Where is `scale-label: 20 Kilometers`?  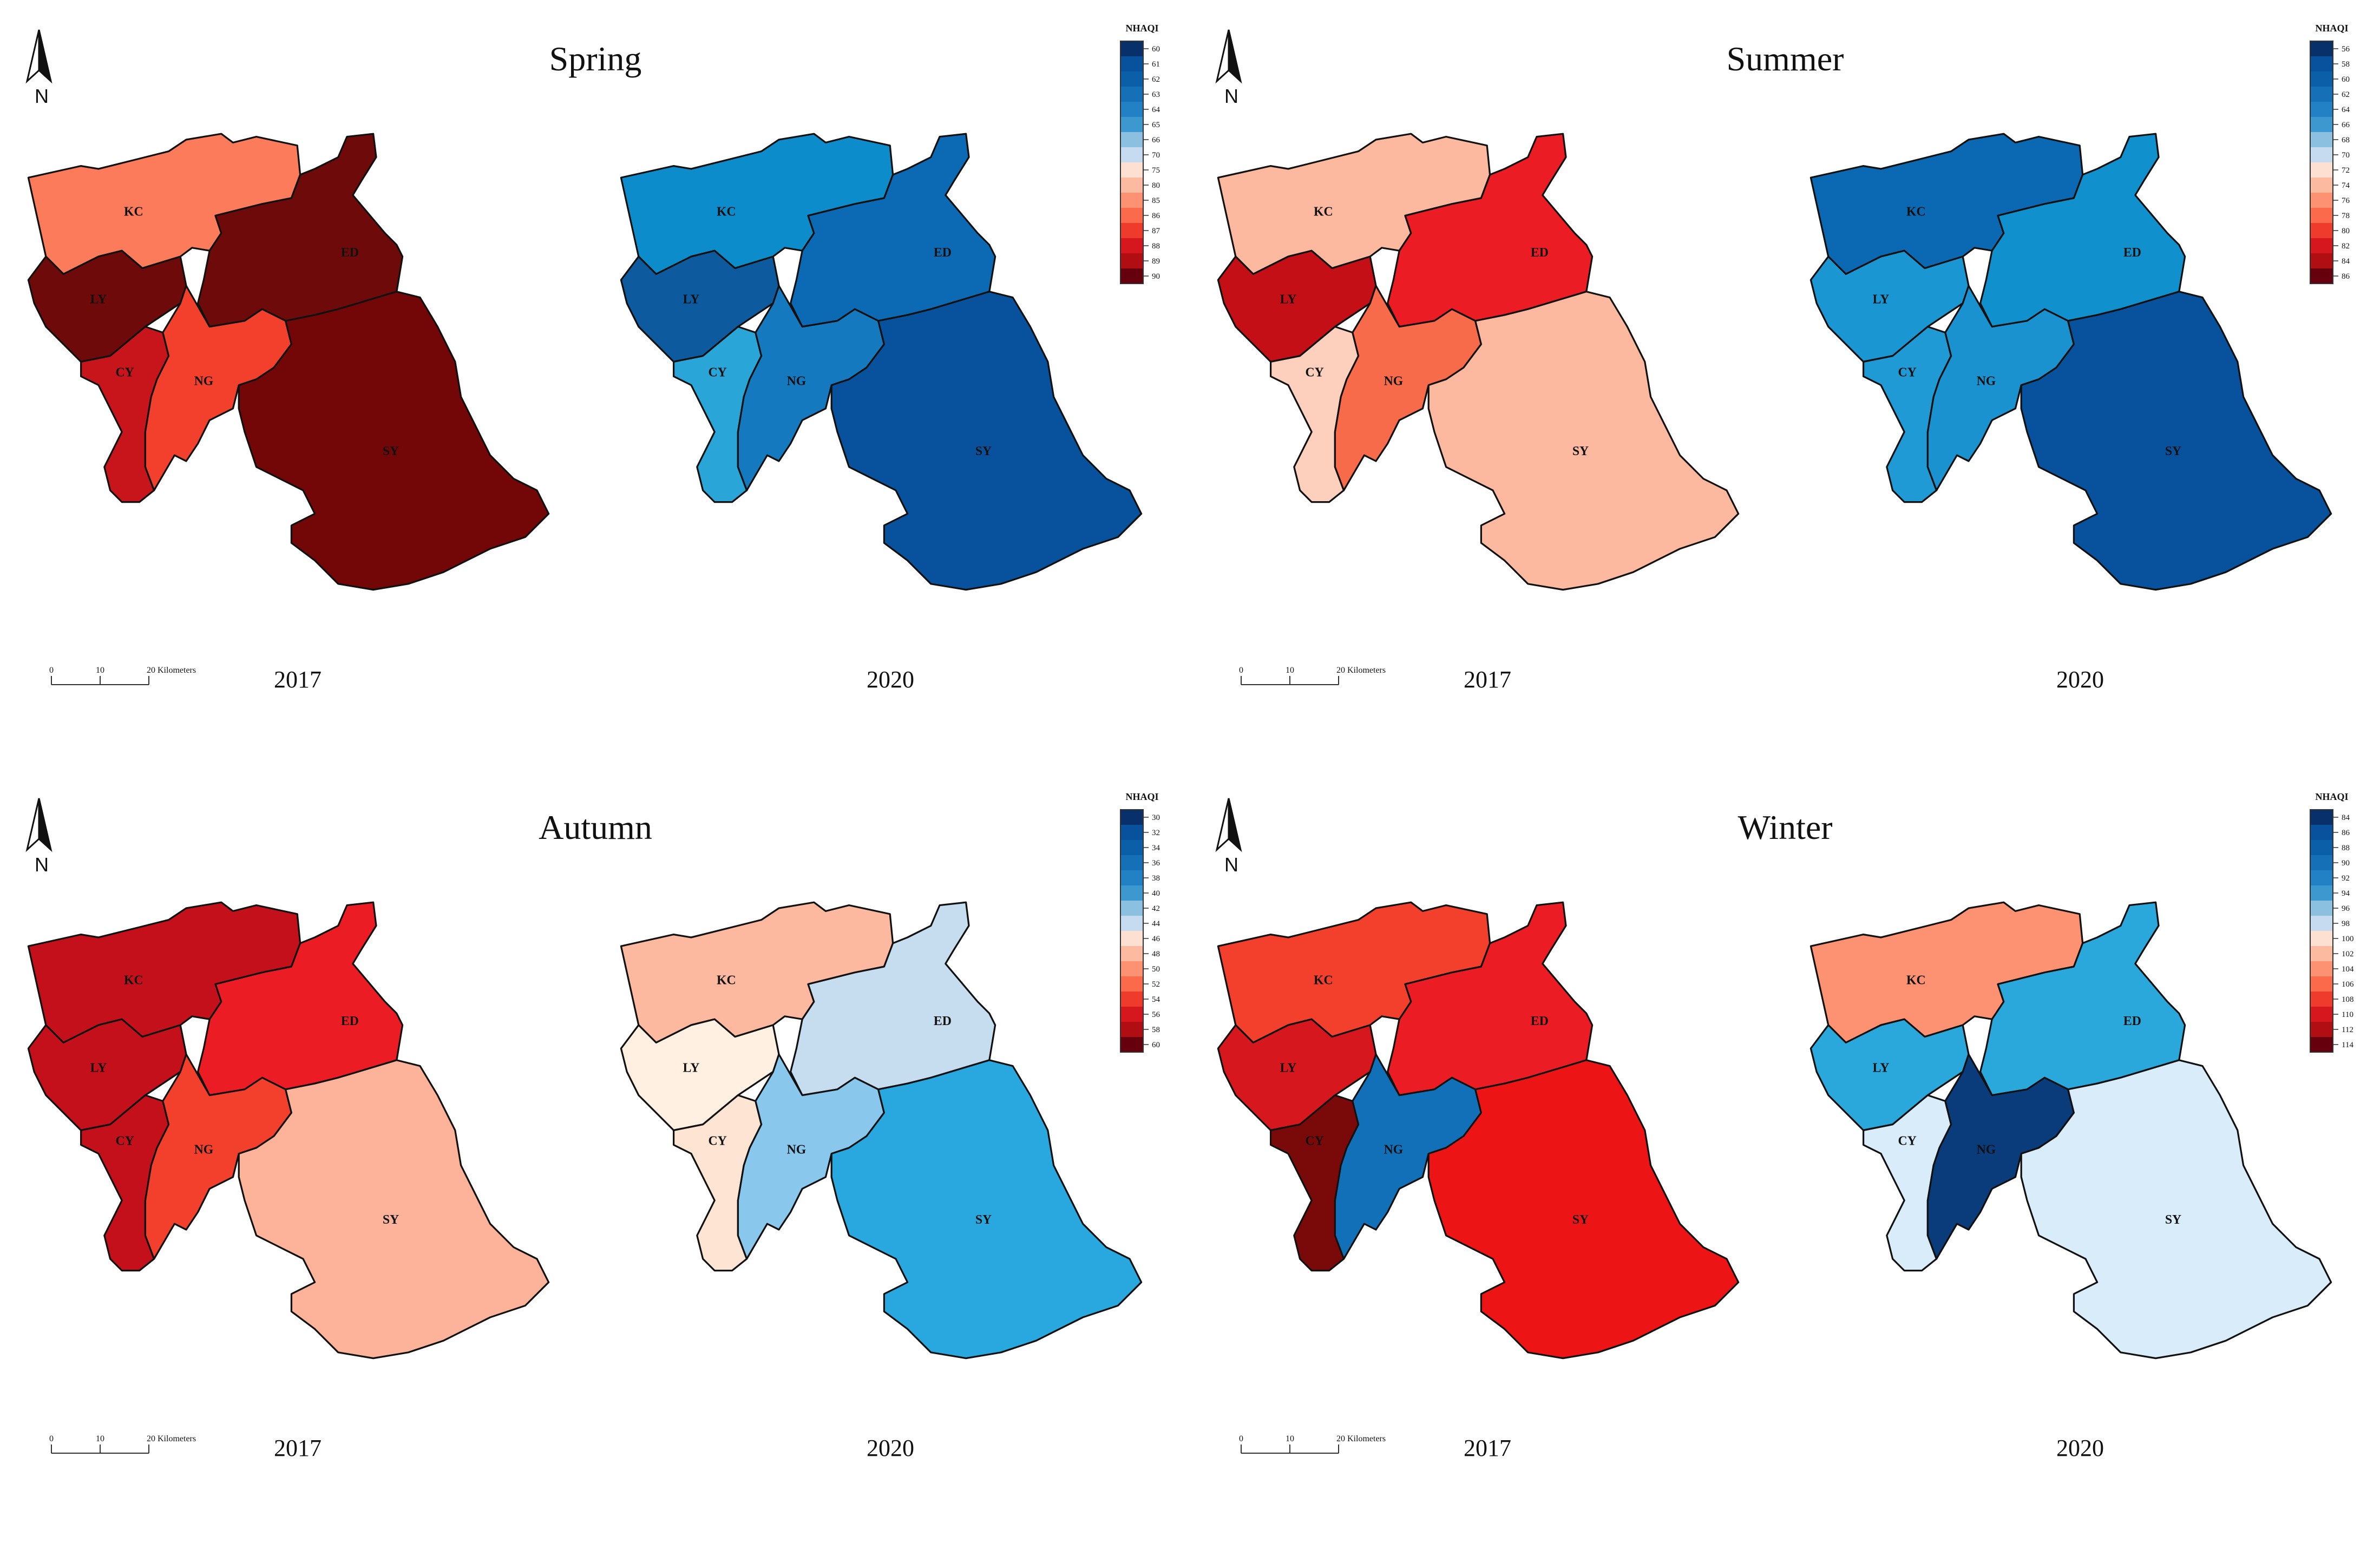 scale-label: 20 Kilometers is located at coordinates (1361, 1439).